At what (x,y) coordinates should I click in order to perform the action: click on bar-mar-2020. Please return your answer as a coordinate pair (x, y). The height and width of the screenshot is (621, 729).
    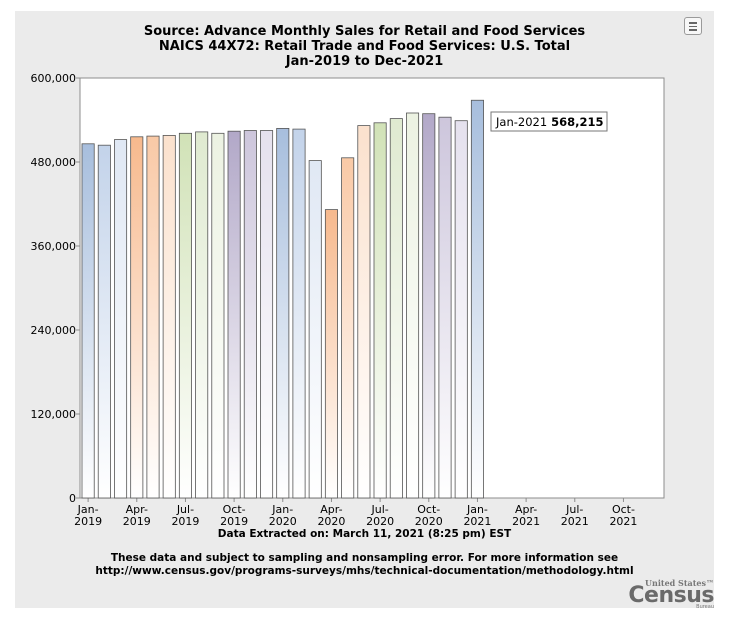
    Looking at the image, I should click on (315, 329).